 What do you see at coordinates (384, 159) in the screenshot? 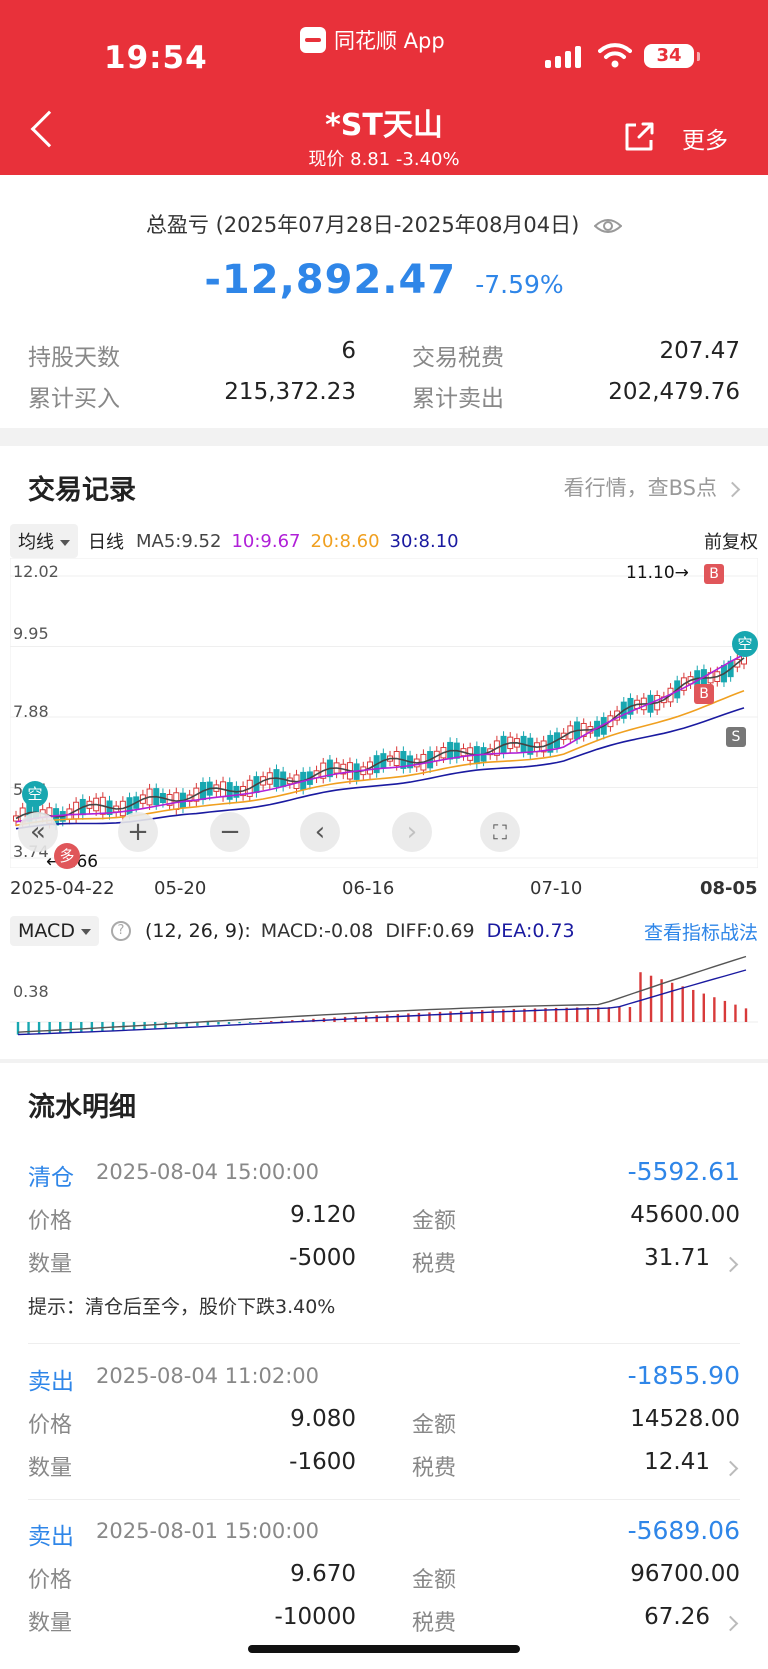
I see `stock-price: 现价 8.81 -3.40%` at bounding box center [384, 159].